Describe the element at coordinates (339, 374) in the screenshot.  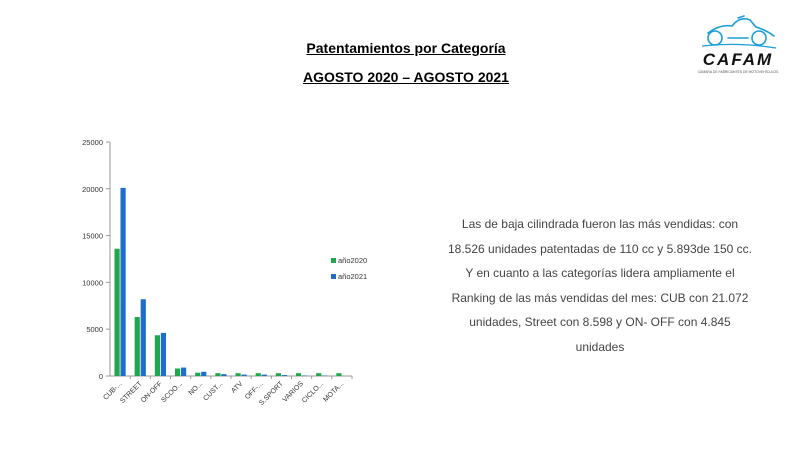
I see `bar-año2020-11` at that location.